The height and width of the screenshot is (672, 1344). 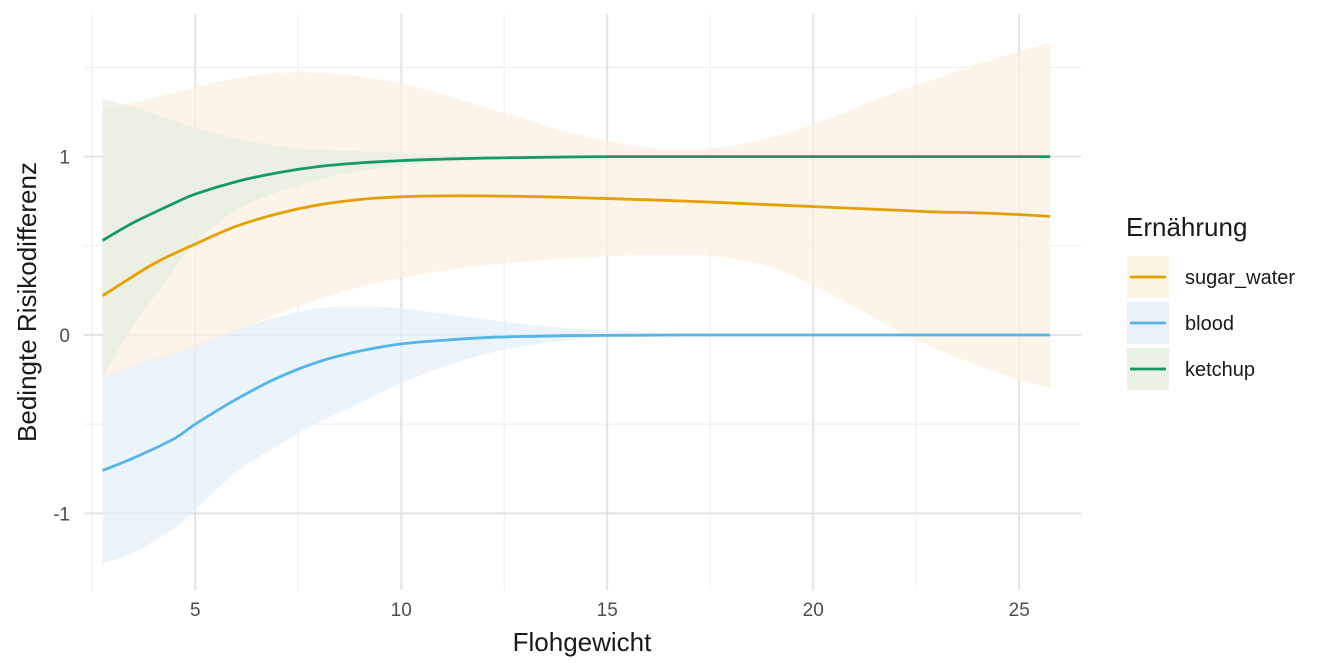 I want to click on line-ketchup, so click(x=576, y=198).